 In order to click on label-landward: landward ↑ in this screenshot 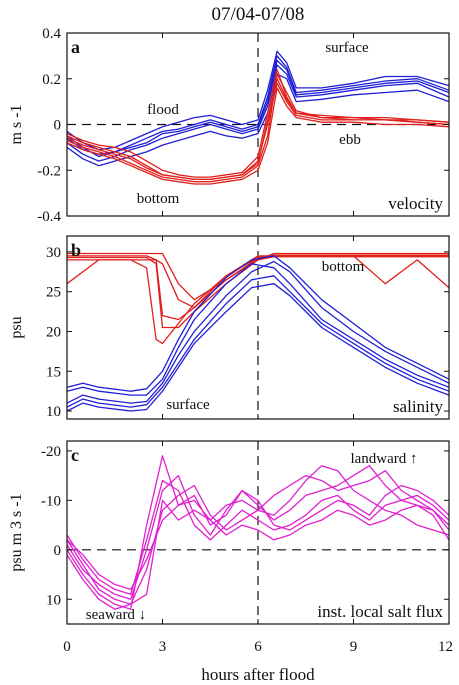, I will do `click(383, 459)`.